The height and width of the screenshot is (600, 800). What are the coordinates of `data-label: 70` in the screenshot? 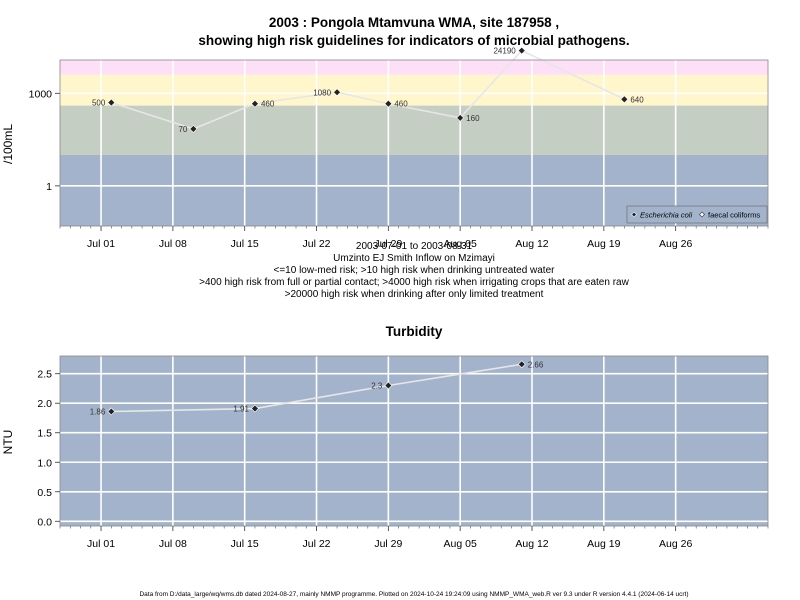 It's located at (182, 129).